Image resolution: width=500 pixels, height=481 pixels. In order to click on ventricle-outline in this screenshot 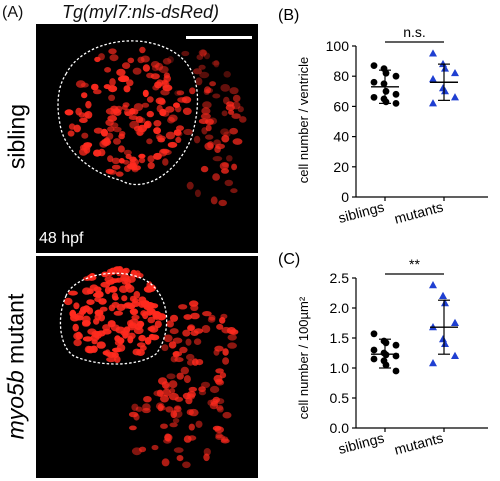, I will do `click(113, 318)`.